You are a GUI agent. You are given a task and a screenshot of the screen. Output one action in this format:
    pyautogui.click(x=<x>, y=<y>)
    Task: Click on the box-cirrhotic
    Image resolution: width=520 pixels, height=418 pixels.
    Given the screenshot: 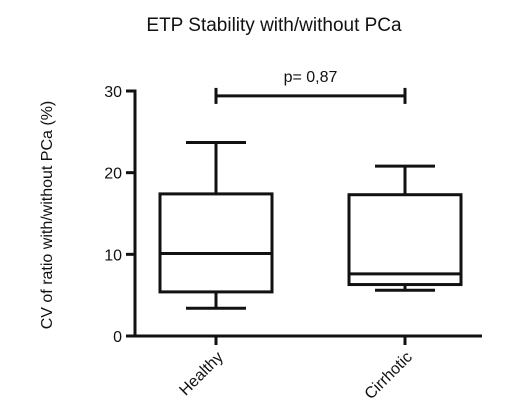 What is the action you would take?
    pyautogui.click(x=405, y=228)
    